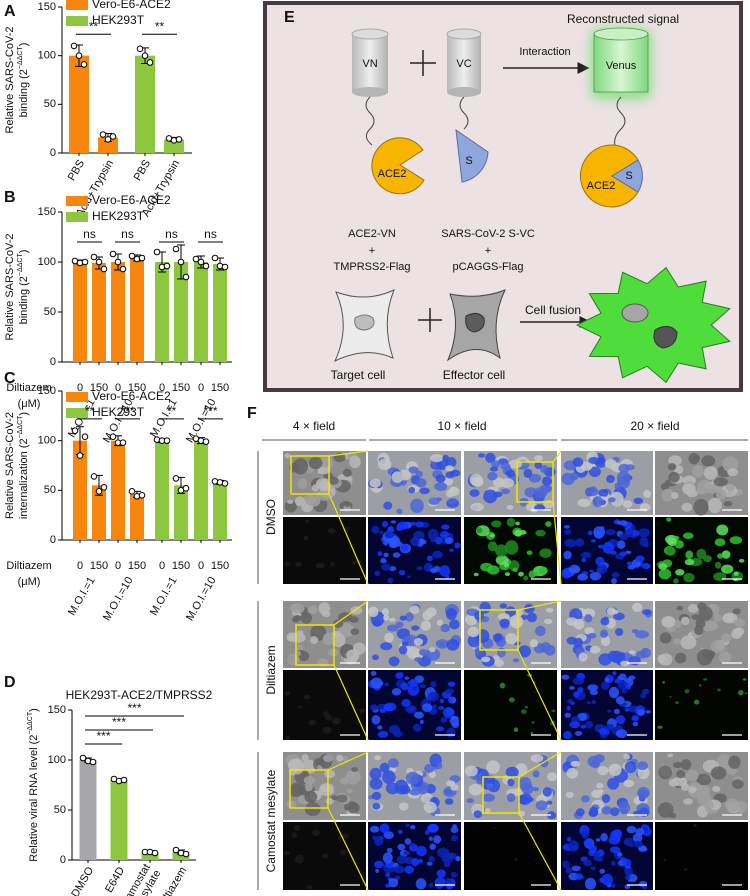 The height and width of the screenshot is (896, 750). I want to click on x-tick-label: E64D, so click(115, 880).